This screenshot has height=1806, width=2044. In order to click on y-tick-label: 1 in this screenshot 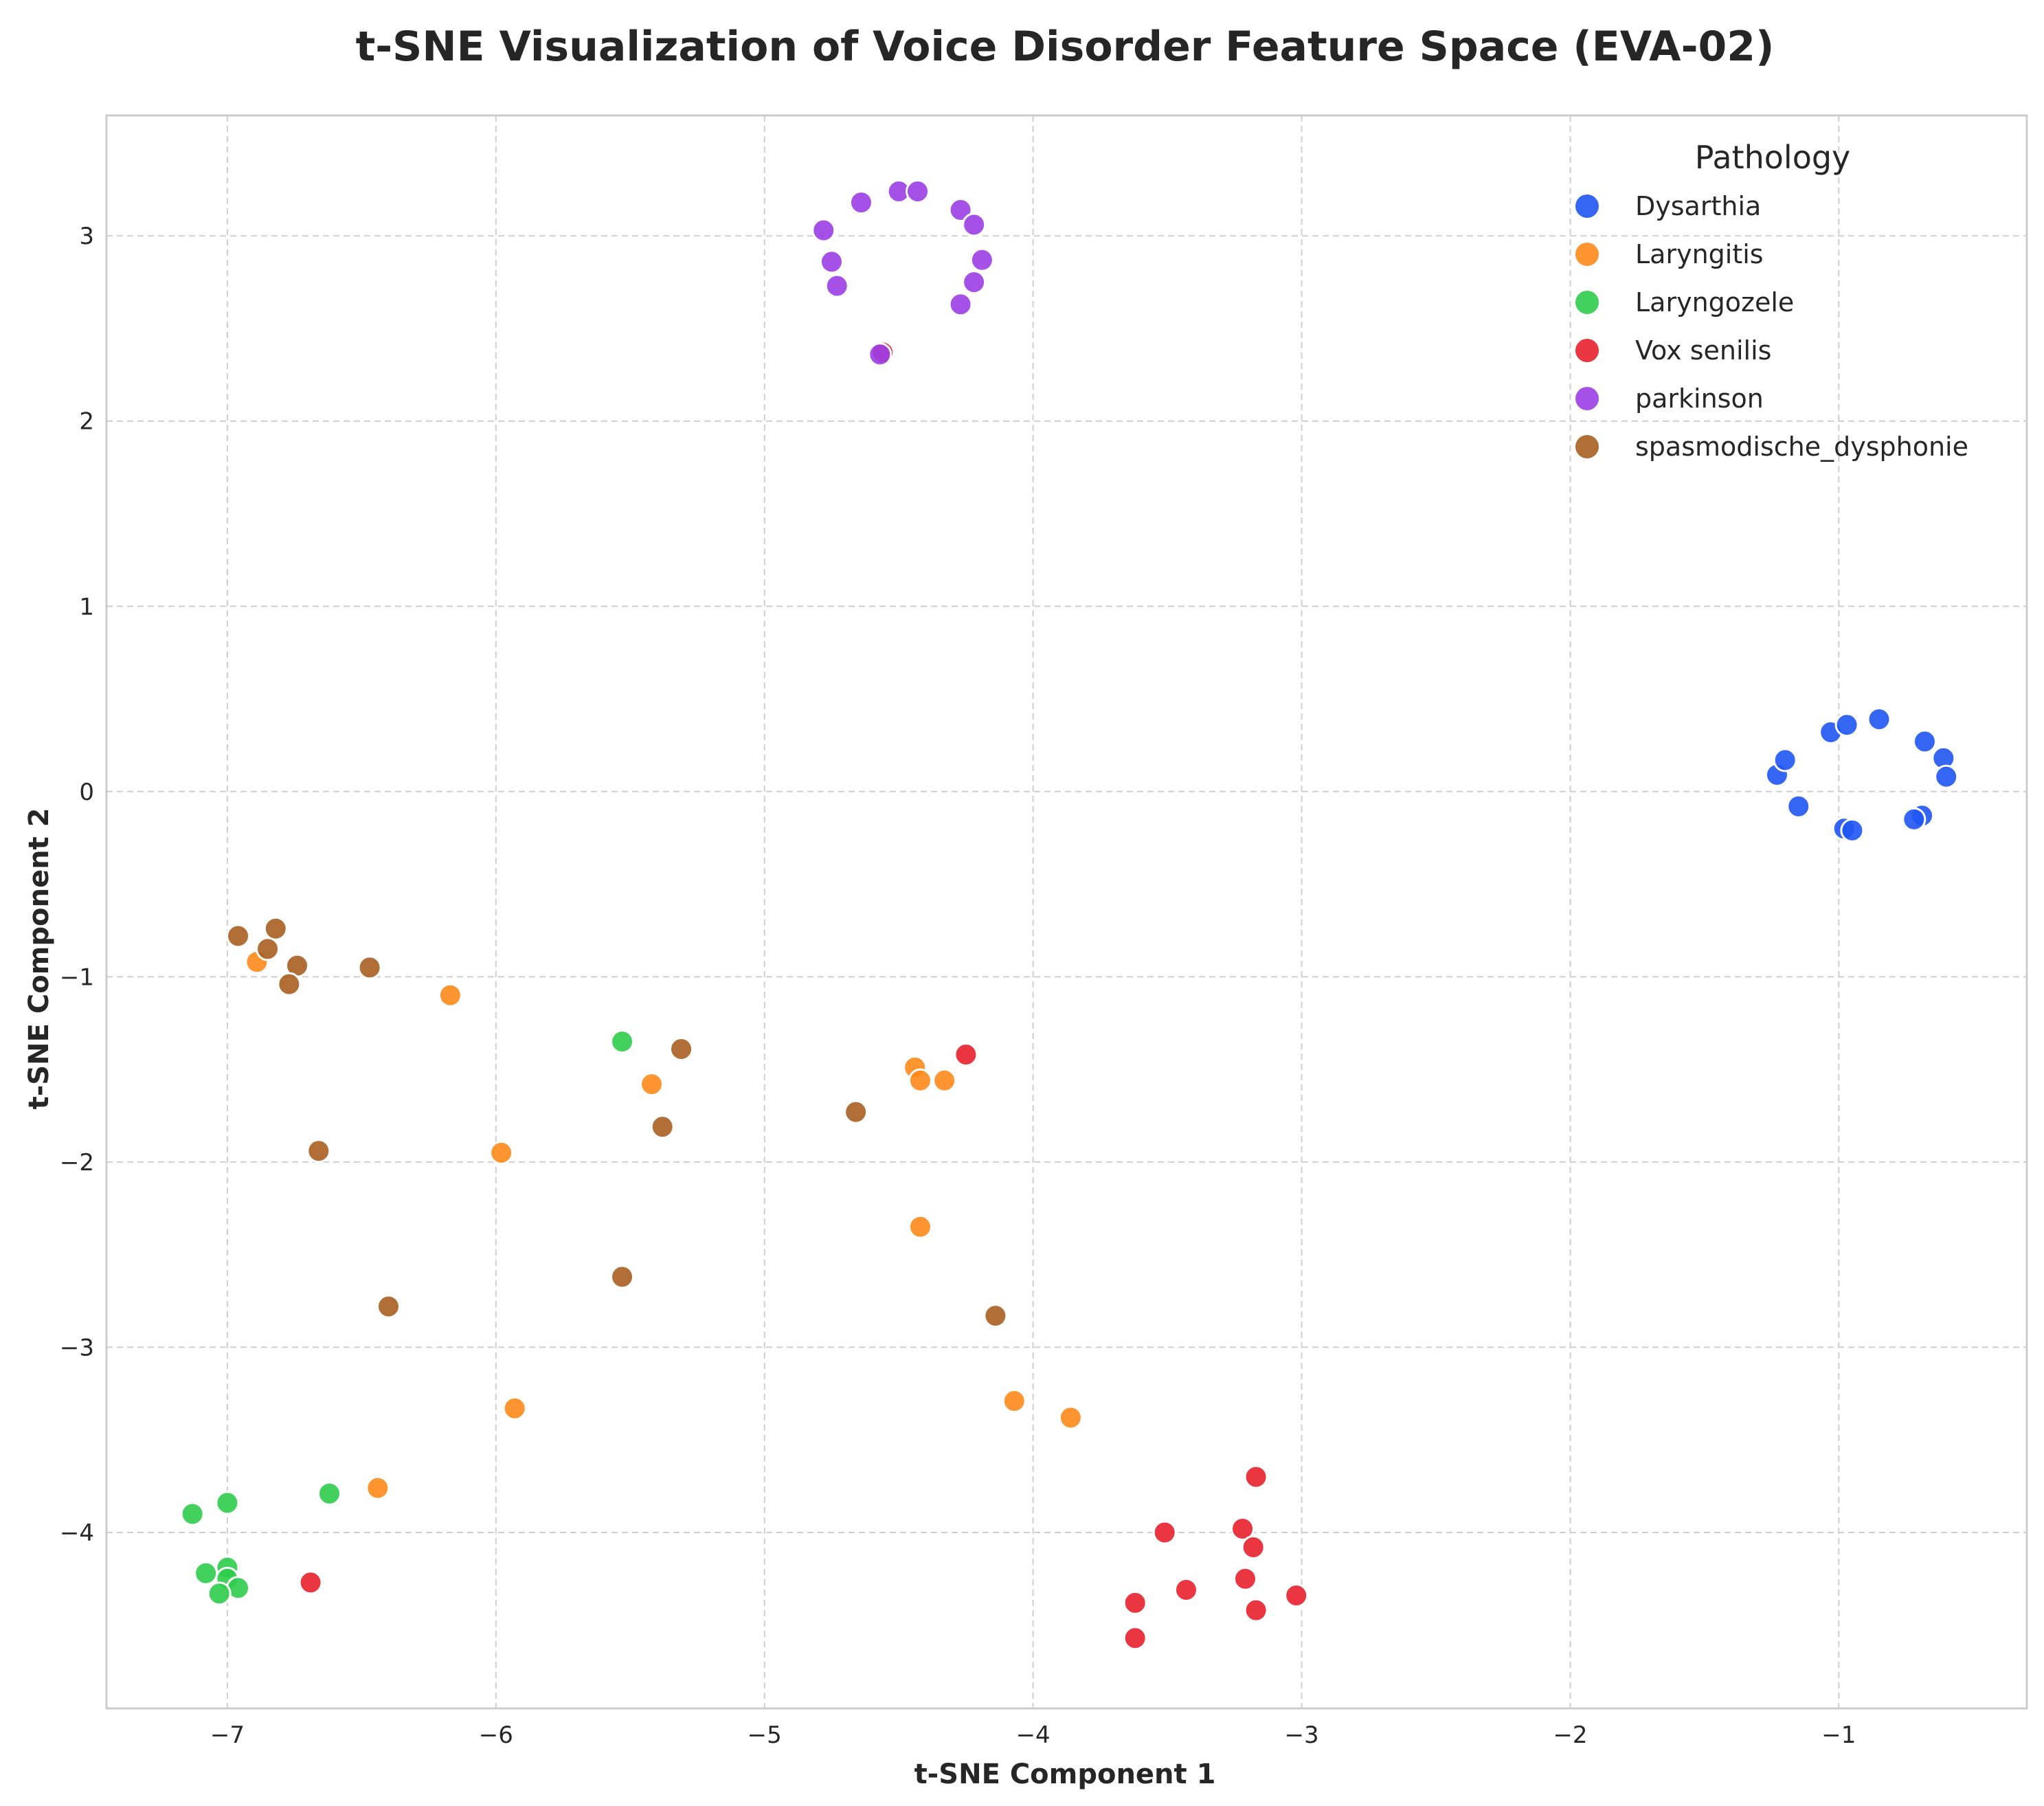, I will do `click(86, 607)`.